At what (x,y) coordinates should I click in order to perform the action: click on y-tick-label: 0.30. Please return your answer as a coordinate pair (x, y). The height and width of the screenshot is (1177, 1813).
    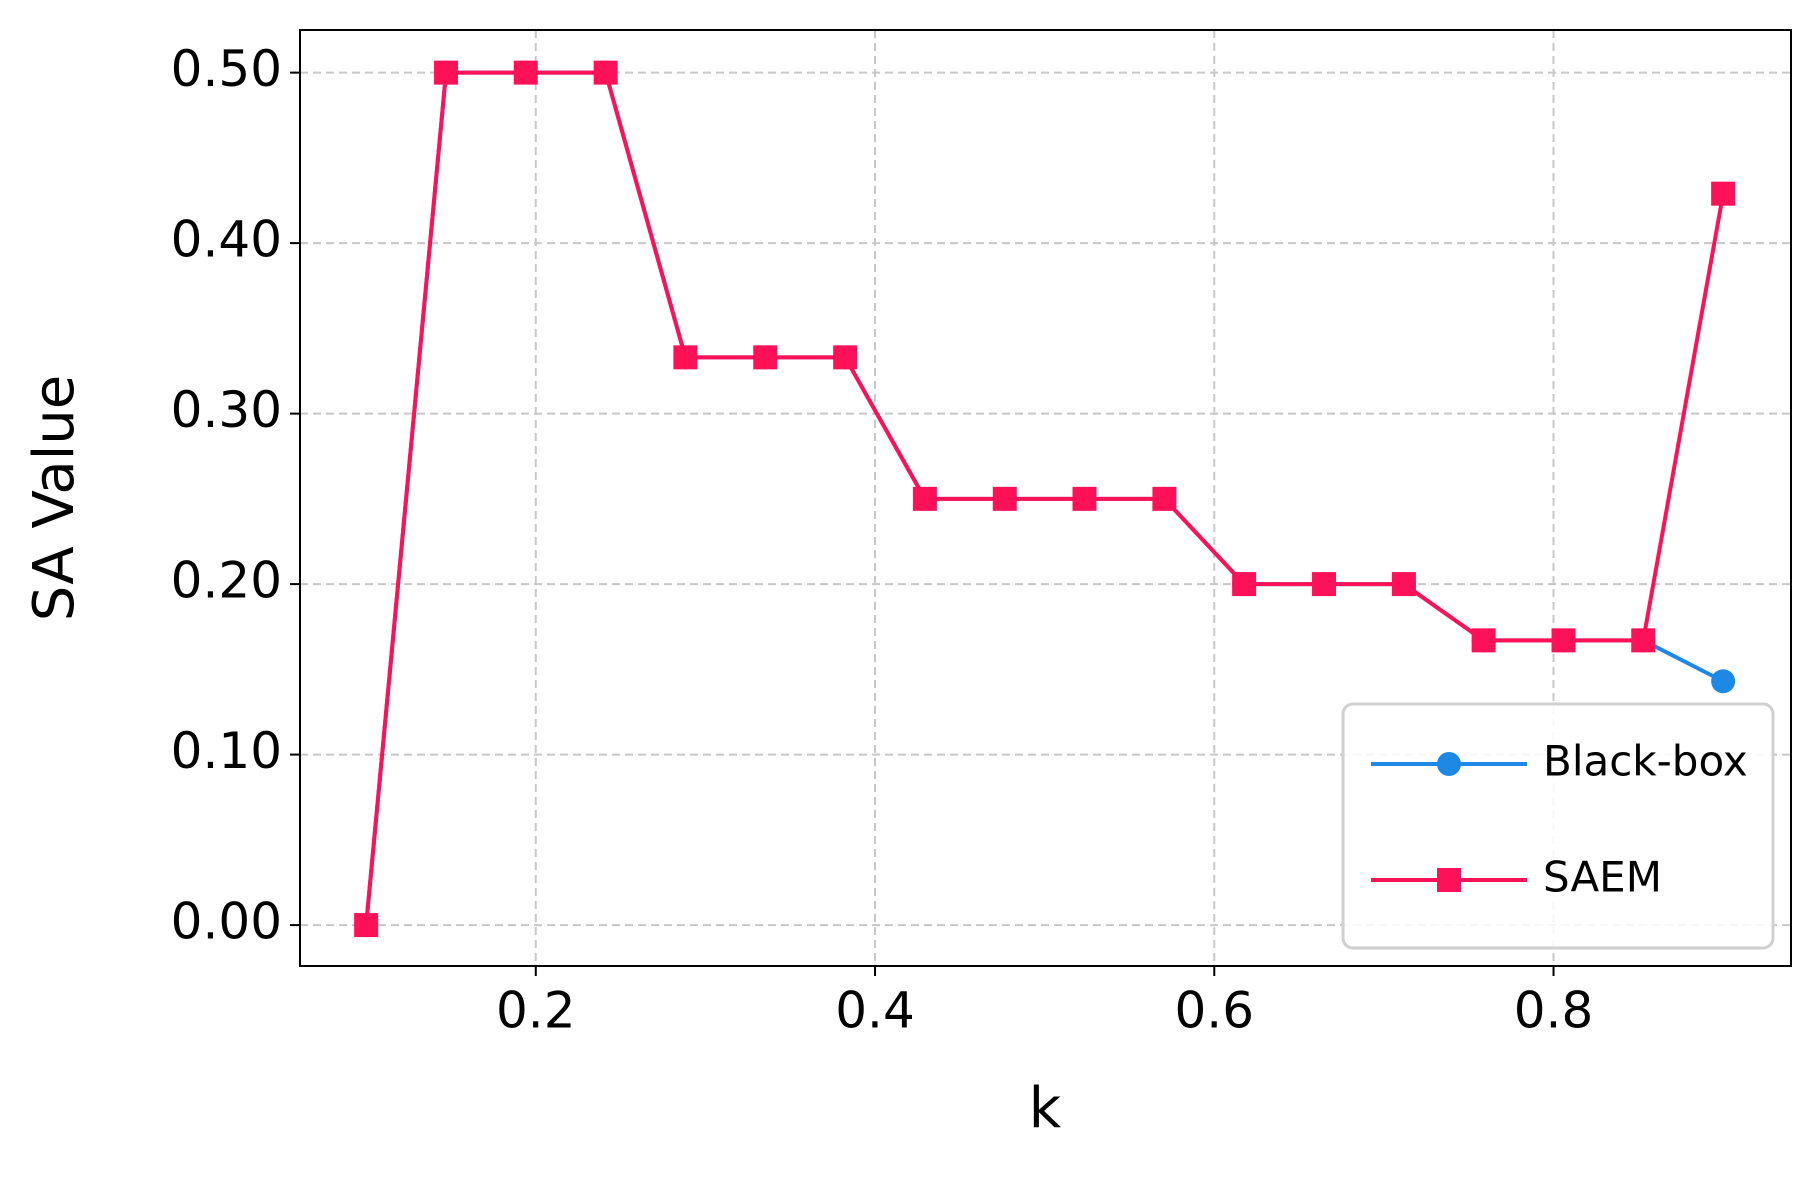
    Looking at the image, I should click on (226, 410).